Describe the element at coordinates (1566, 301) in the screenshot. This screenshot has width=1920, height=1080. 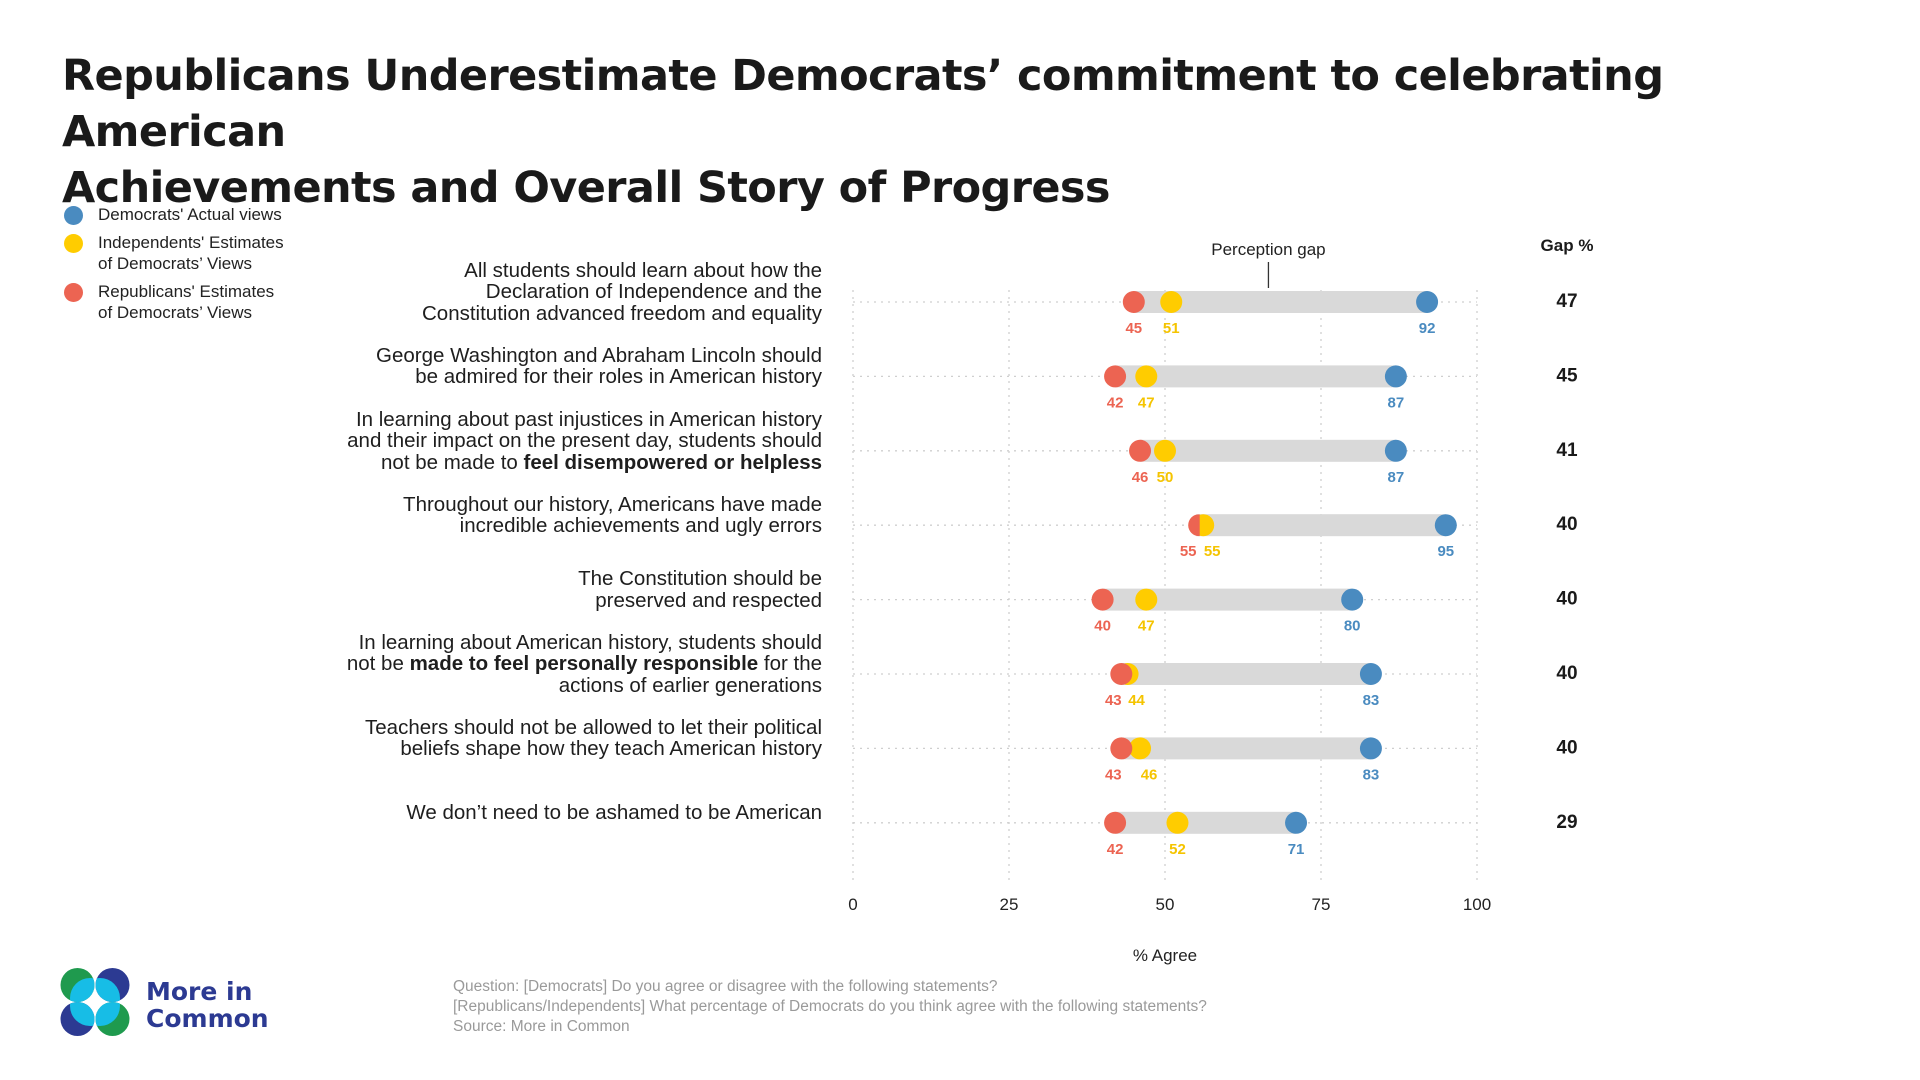
I see `gap-value: 47` at that location.